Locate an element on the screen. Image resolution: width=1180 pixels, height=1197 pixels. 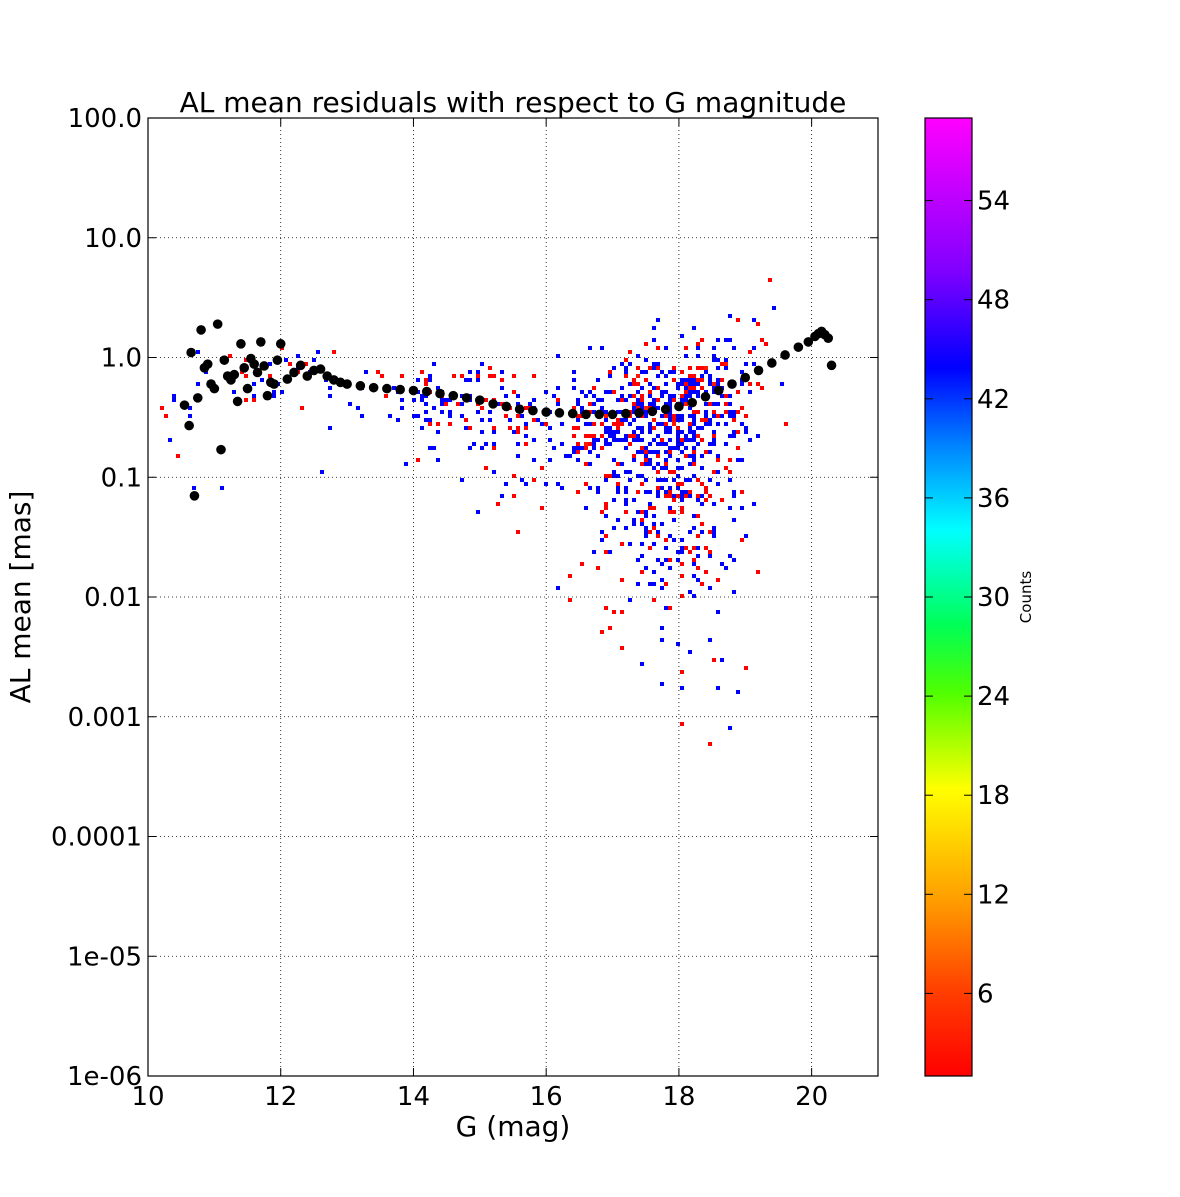
y-tick-label: 0.1 is located at coordinates (121, 478).